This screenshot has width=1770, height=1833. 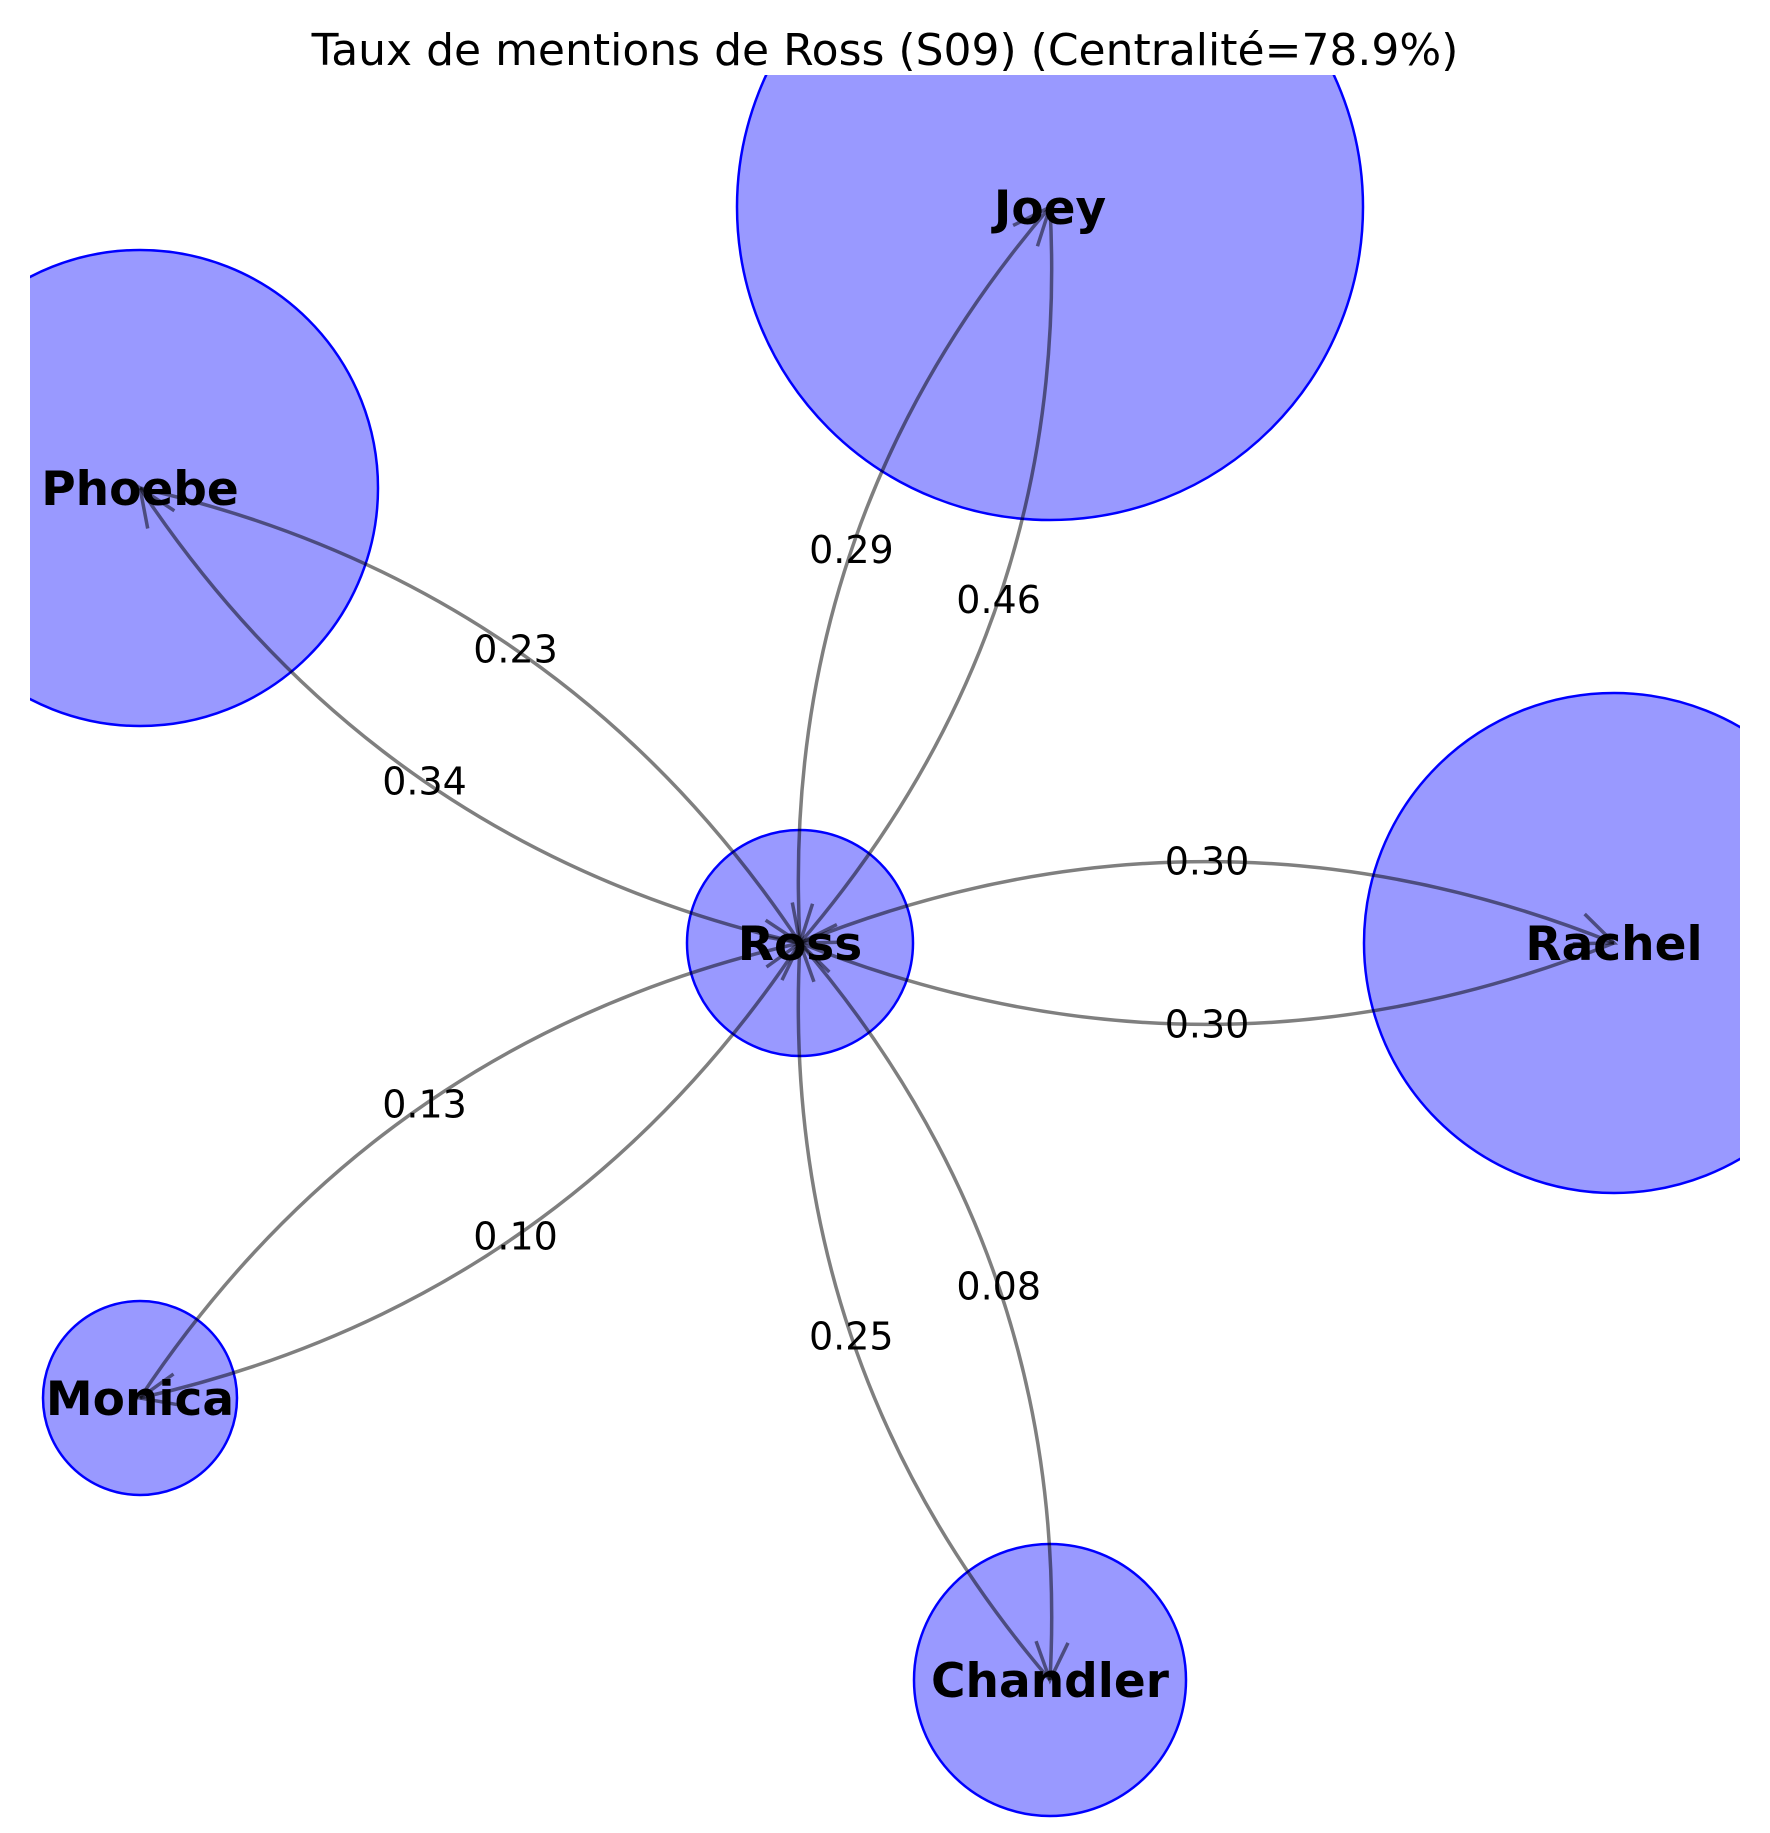 What do you see at coordinates (798, 960) in the screenshot?
I see `edge-arrowhead-chandler-to-ross` at bounding box center [798, 960].